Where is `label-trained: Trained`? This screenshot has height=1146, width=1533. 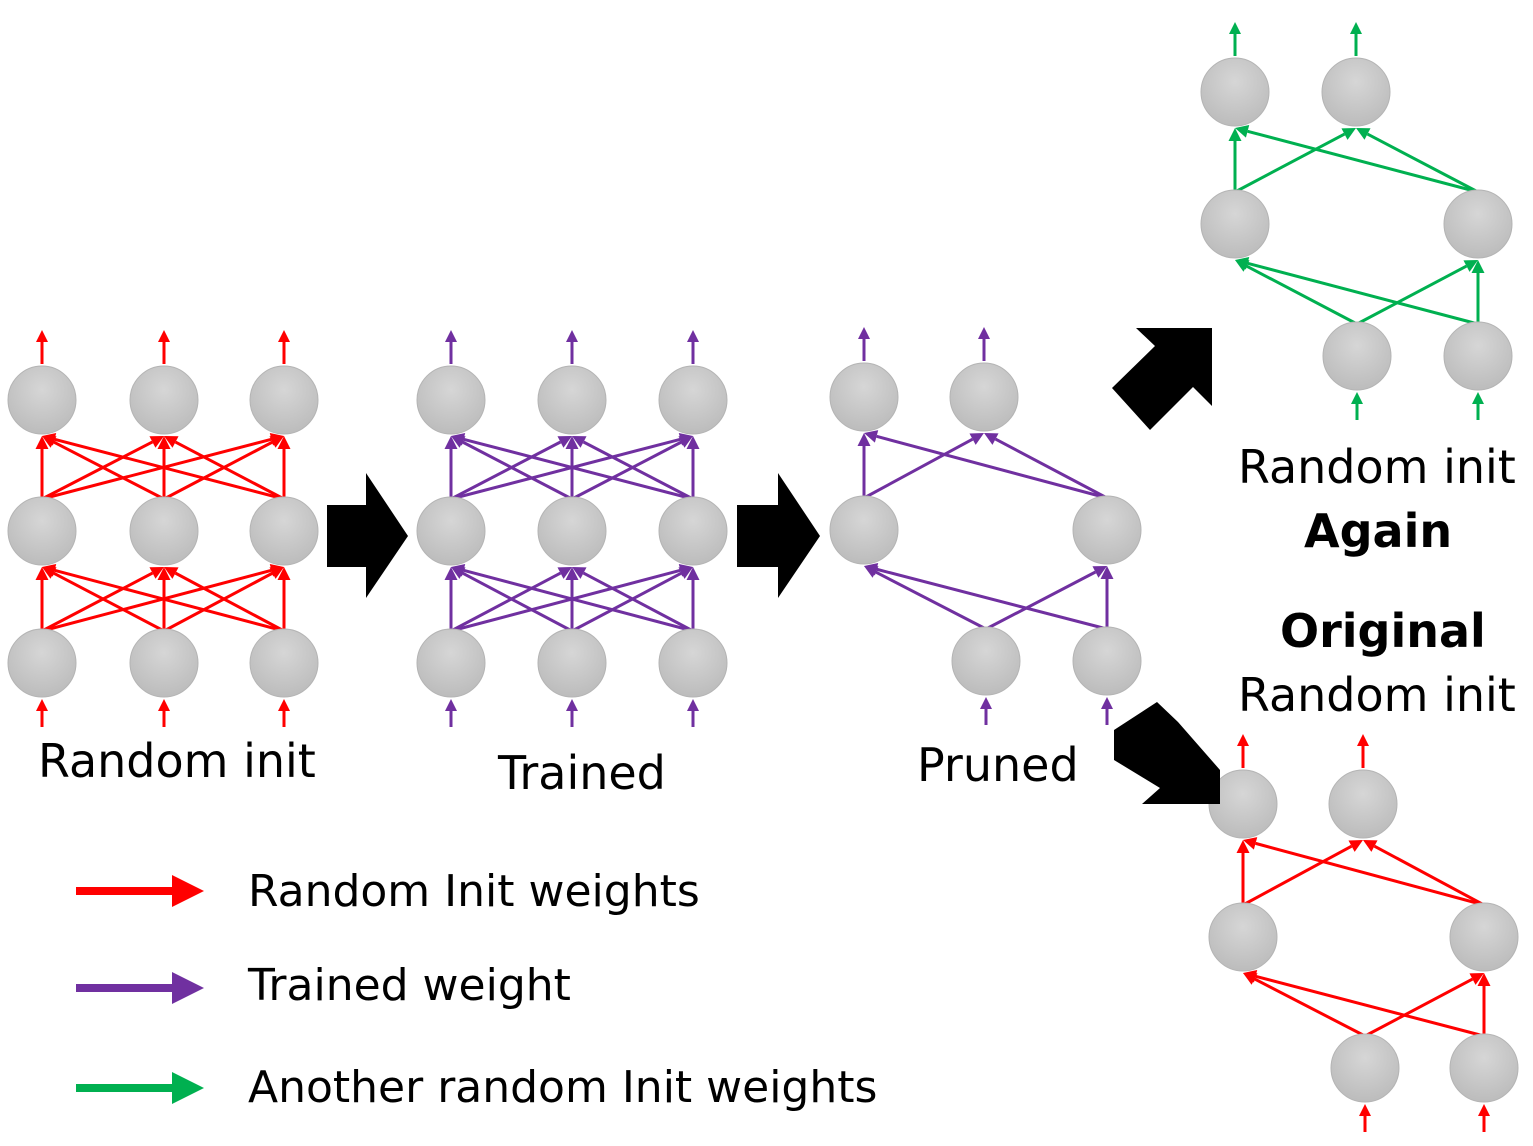
label-trained: Trained is located at coordinates (582, 773).